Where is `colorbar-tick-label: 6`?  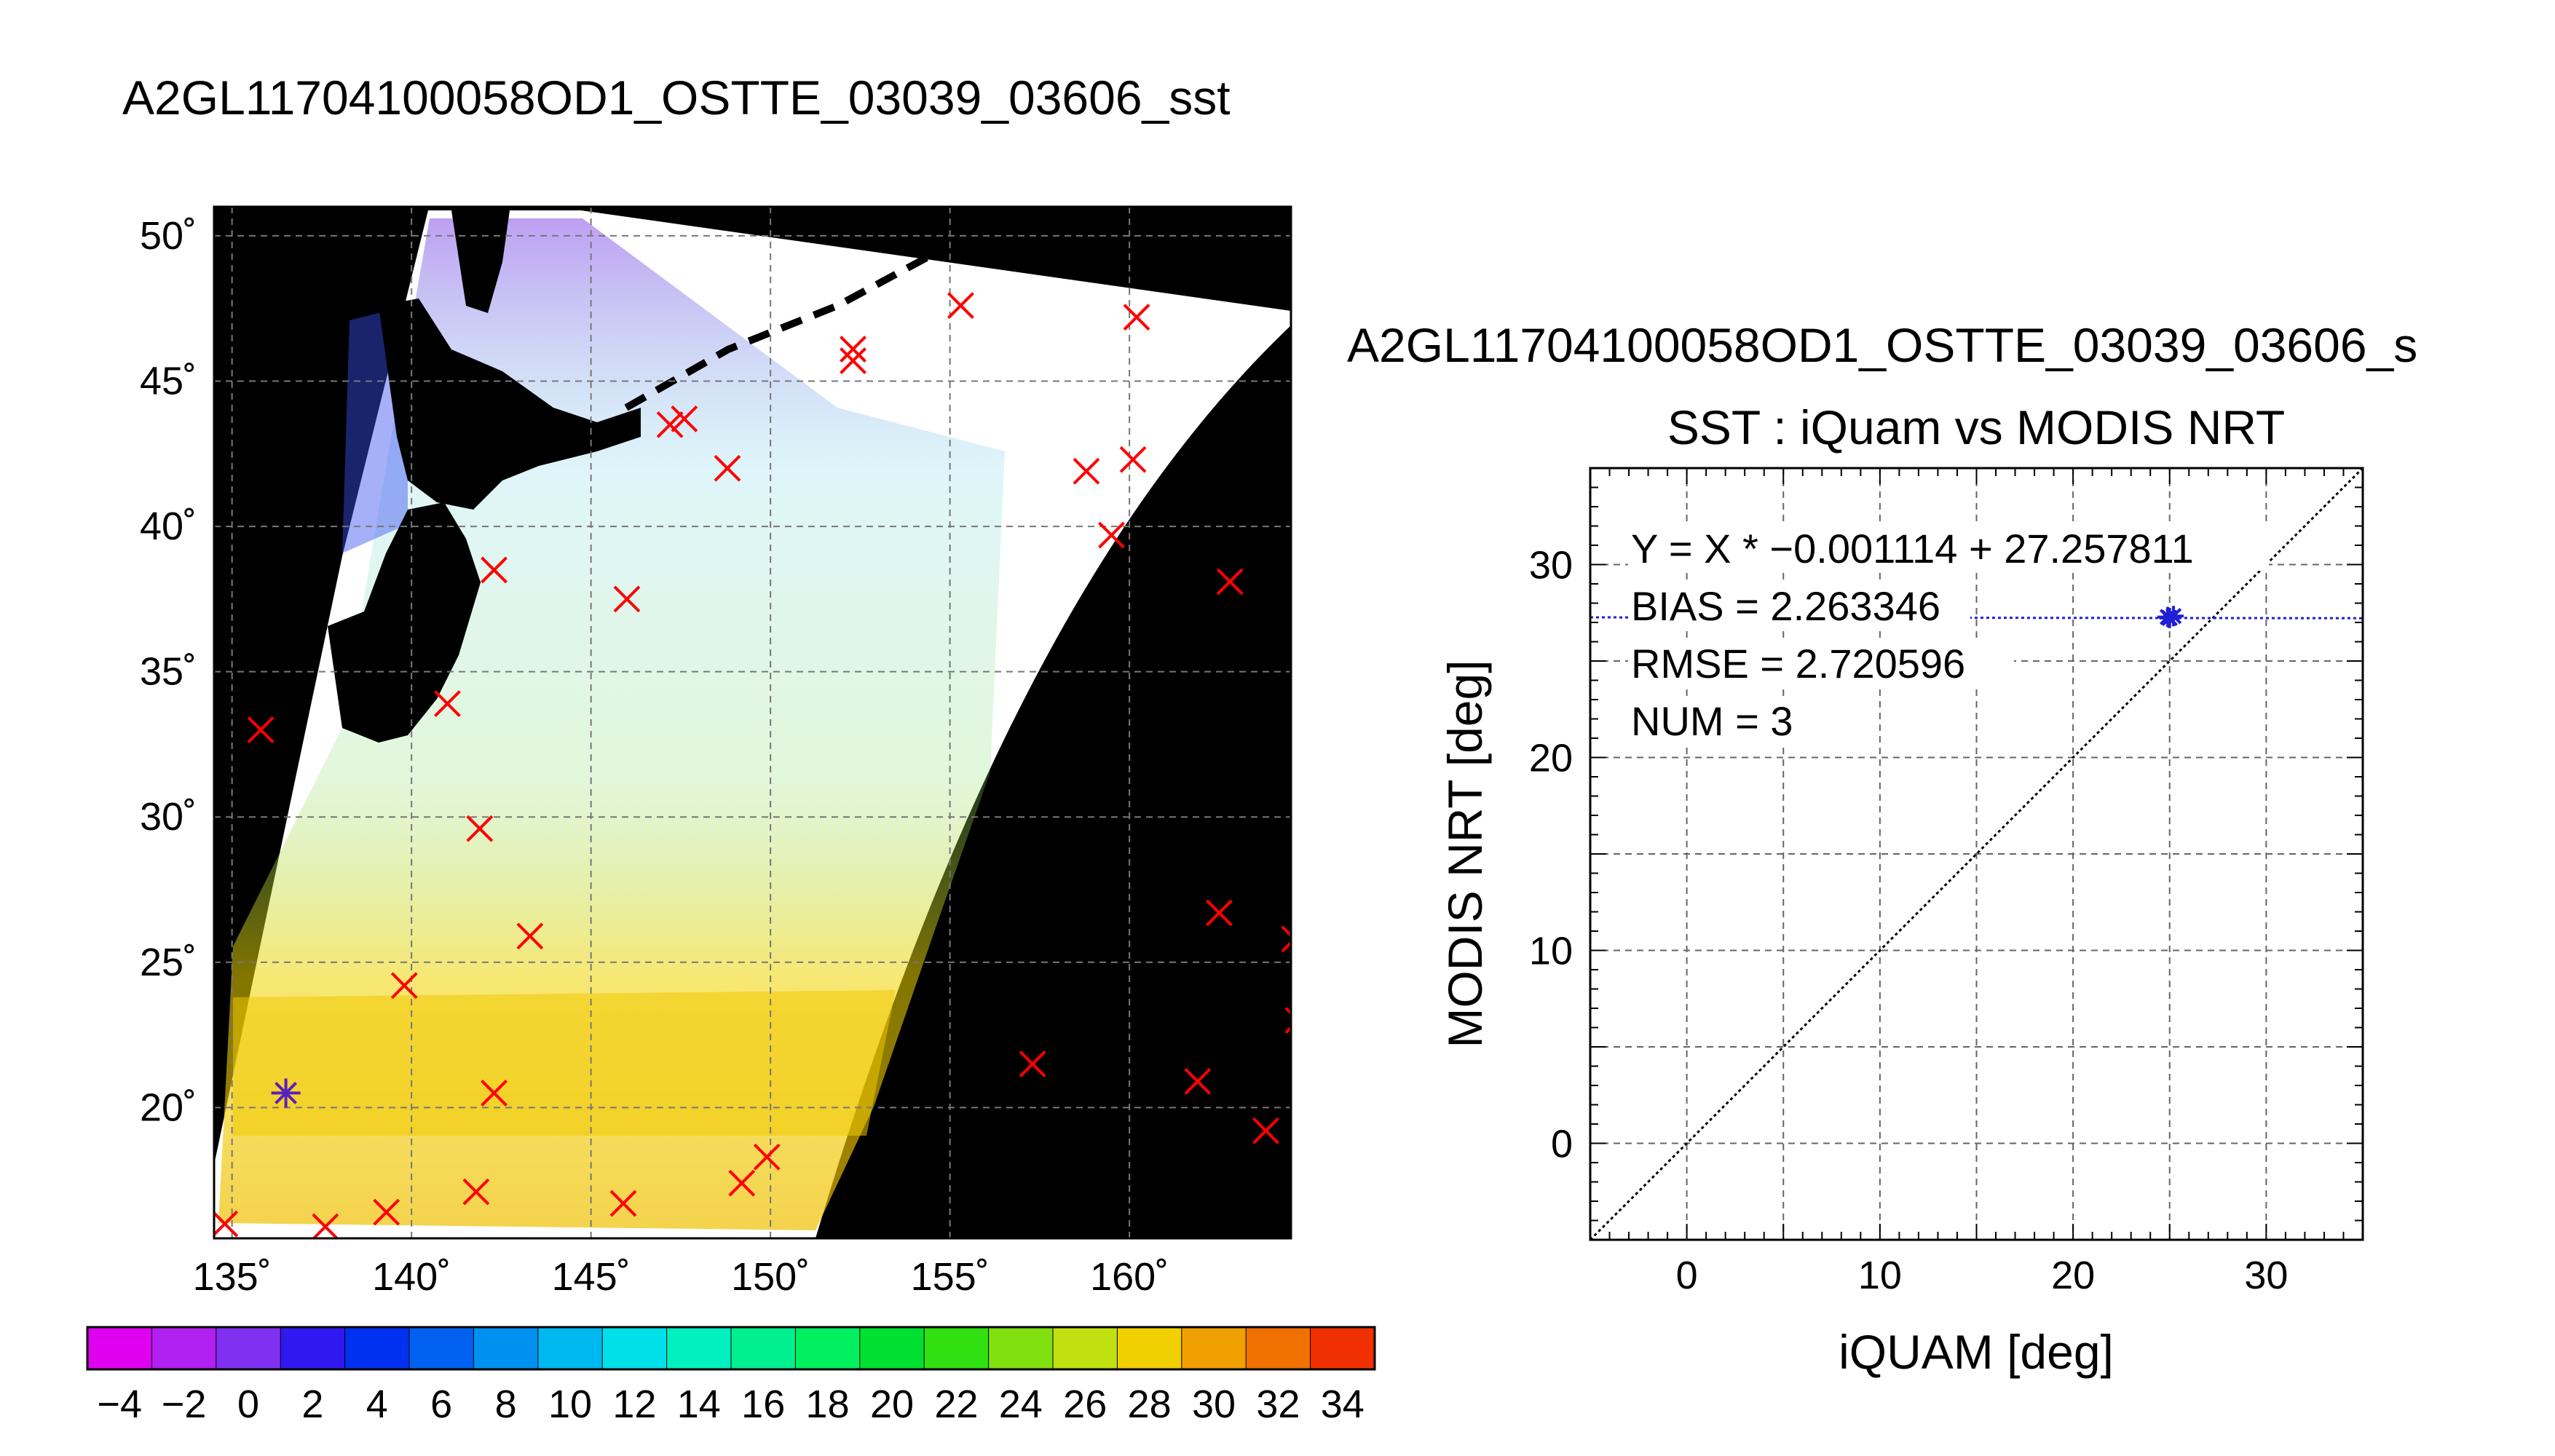 colorbar-tick-label: 6 is located at coordinates (441, 1404).